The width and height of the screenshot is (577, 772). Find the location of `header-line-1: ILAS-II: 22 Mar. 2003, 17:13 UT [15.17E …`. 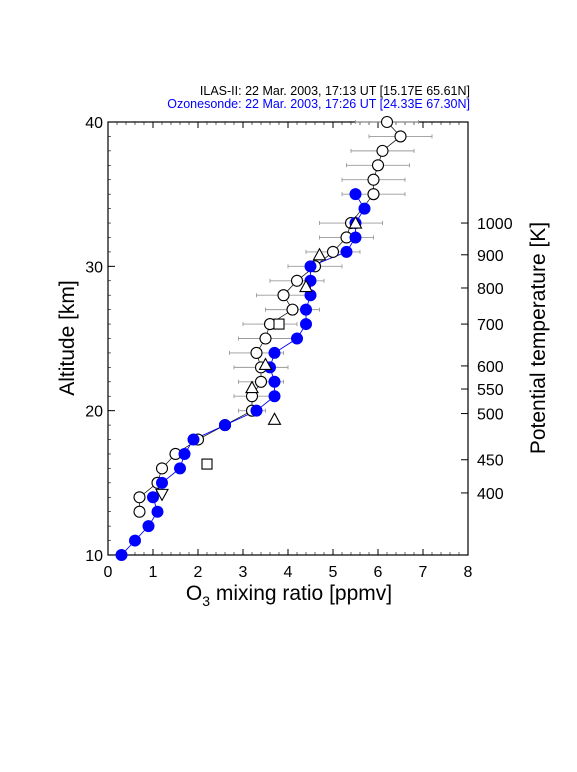

header-line-1: ILAS-II: 22 Mar. 2003, 17:13 UT [15.17E … is located at coordinates (335, 91).